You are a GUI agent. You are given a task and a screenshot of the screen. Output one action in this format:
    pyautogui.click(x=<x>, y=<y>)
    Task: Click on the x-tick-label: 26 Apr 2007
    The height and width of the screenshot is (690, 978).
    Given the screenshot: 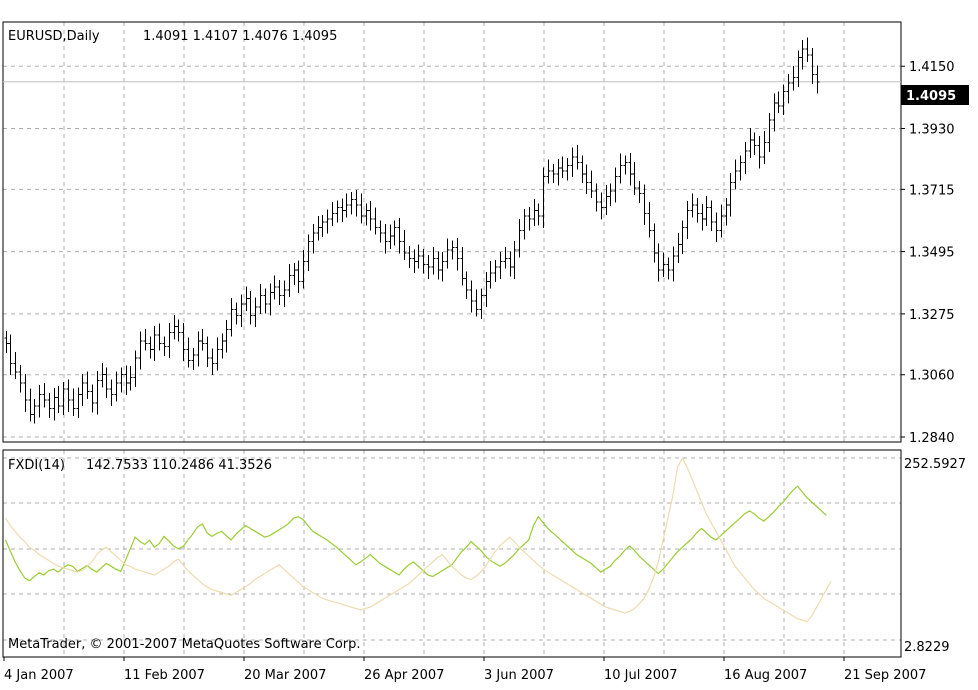 What is the action you would take?
    pyautogui.click(x=404, y=675)
    